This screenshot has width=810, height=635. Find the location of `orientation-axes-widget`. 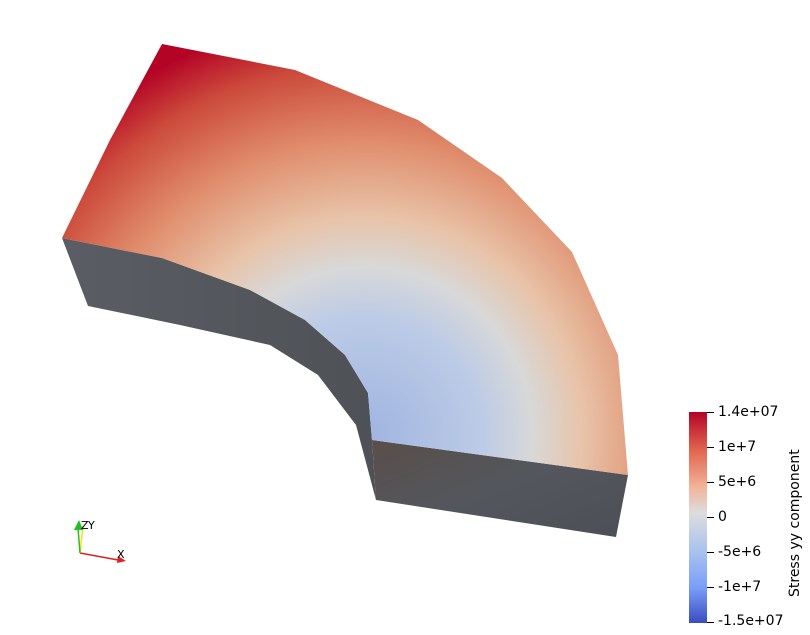

orientation-axes-widget is located at coordinates (100, 541).